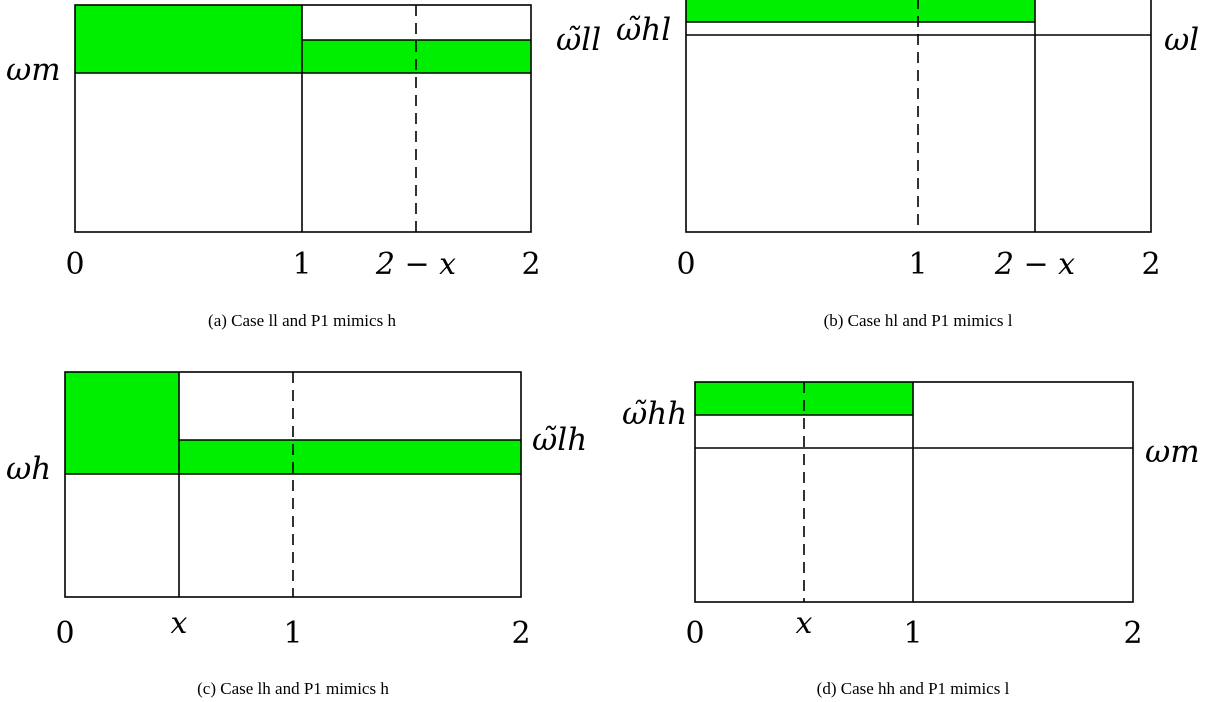 This screenshot has width=1216, height=702. What do you see at coordinates (293, 688) in the screenshot?
I see `caption: (c) Case lh and P1 mimics h` at bounding box center [293, 688].